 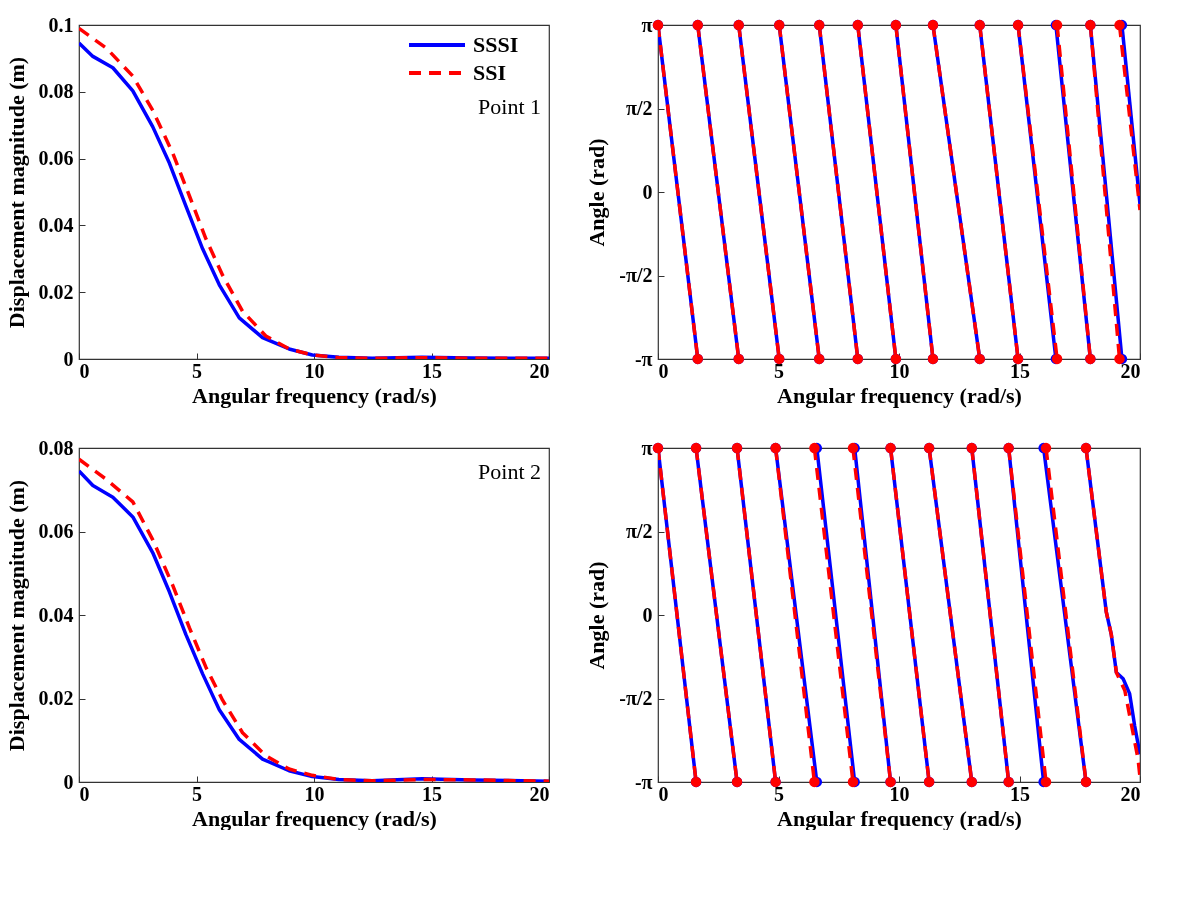 What do you see at coordinates (61, 24) in the screenshot?
I see `y-tick-label: 0.1` at bounding box center [61, 24].